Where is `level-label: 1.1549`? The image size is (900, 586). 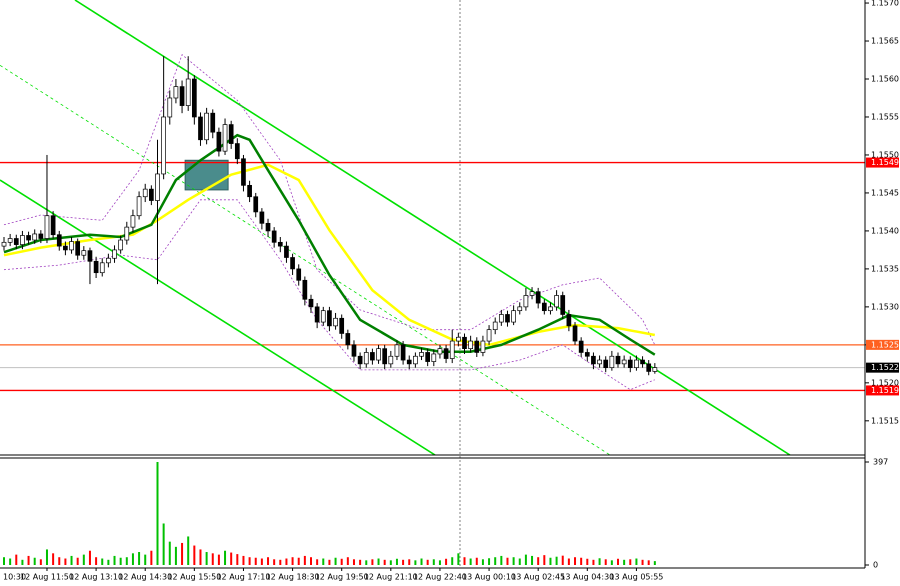 level-label: 1.1549 is located at coordinates (885, 162).